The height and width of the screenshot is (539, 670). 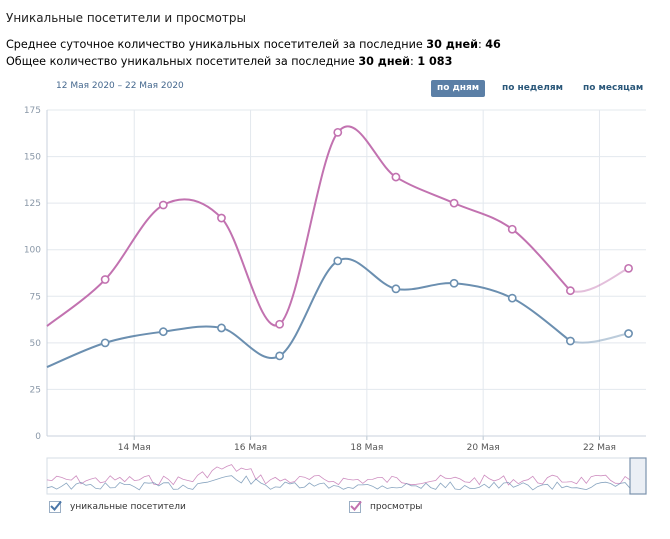 What do you see at coordinates (483, 448) in the screenshot?
I see `x-tick-label: 20 Мая` at bounding box center [483, 448].